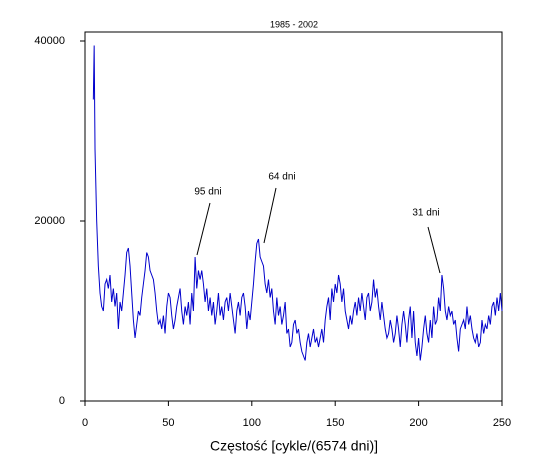 This screenshot has width=558, height=462. What do you see at coordinates (85, 423) in the screenshot?
I see `x-tick-label: 0` at bounding box center [85, 423].